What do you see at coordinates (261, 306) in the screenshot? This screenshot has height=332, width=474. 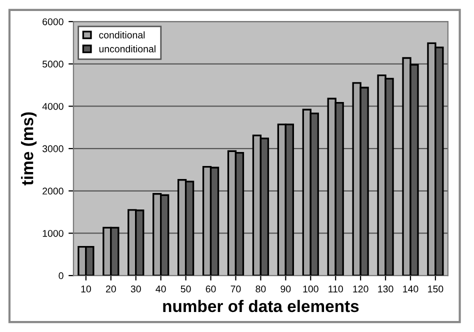 I see `x-axis-title: number of data elements` at bounding box center [261, 306].